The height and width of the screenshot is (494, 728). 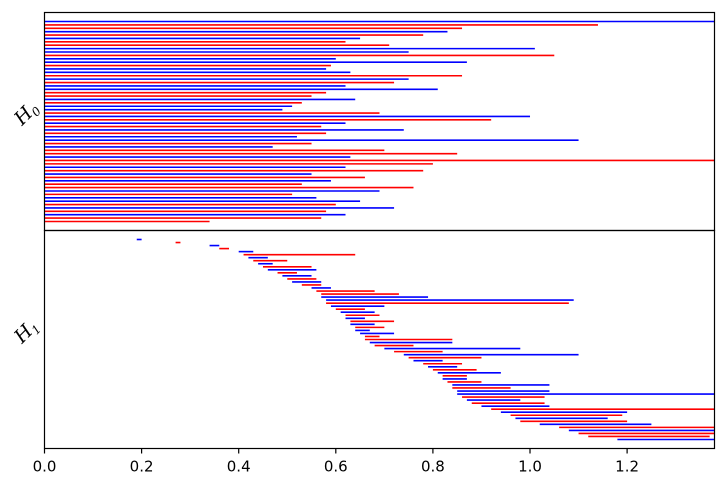 I want to click on panel-h1-label: H1, so click(x=26, y=332).